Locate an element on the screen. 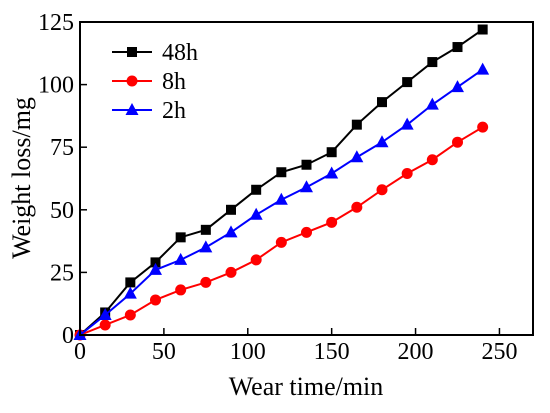 Image resolution: width=550 pixels, height=413 pixels. legend: 48h 8h 2h is located at coordinates (155, 82).